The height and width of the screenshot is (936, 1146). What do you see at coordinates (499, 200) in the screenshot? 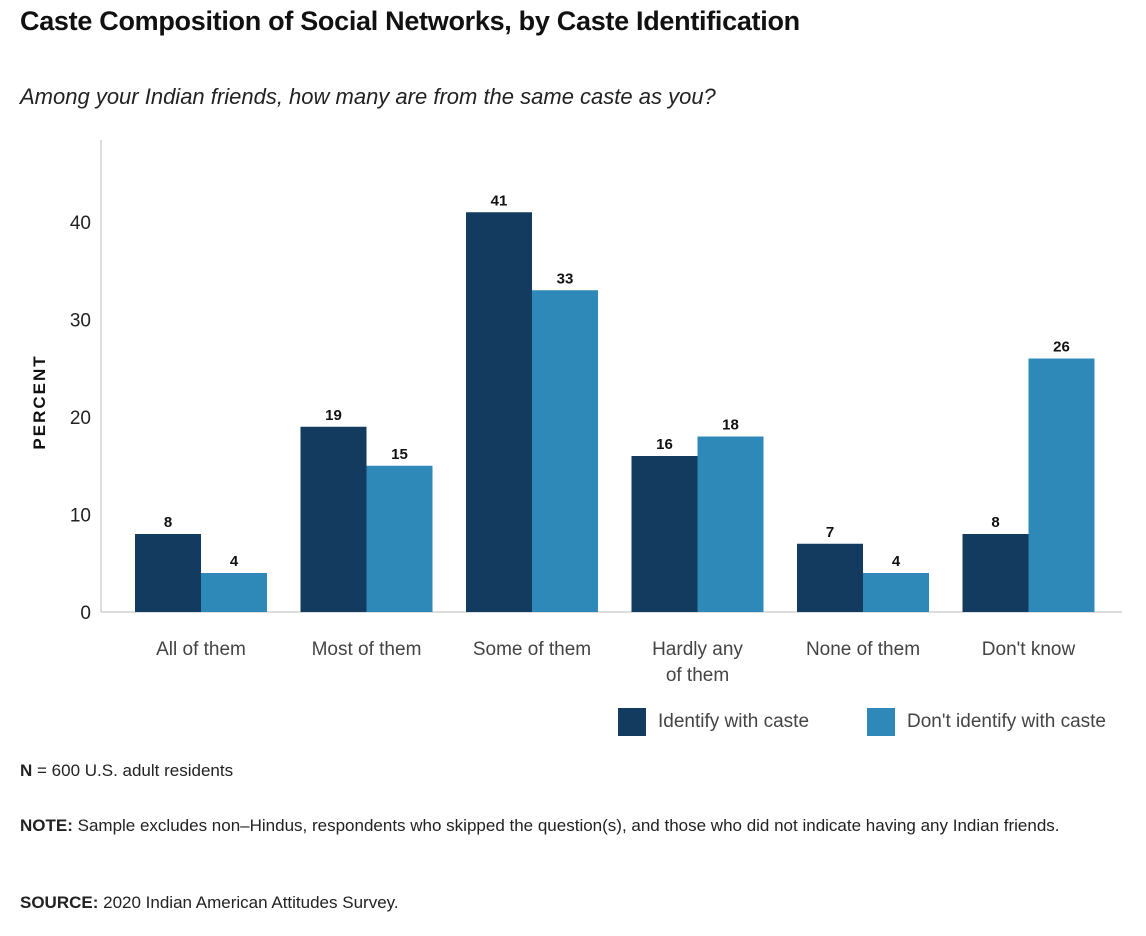
I see `data-label: 41` at bounding box center [499, 200].